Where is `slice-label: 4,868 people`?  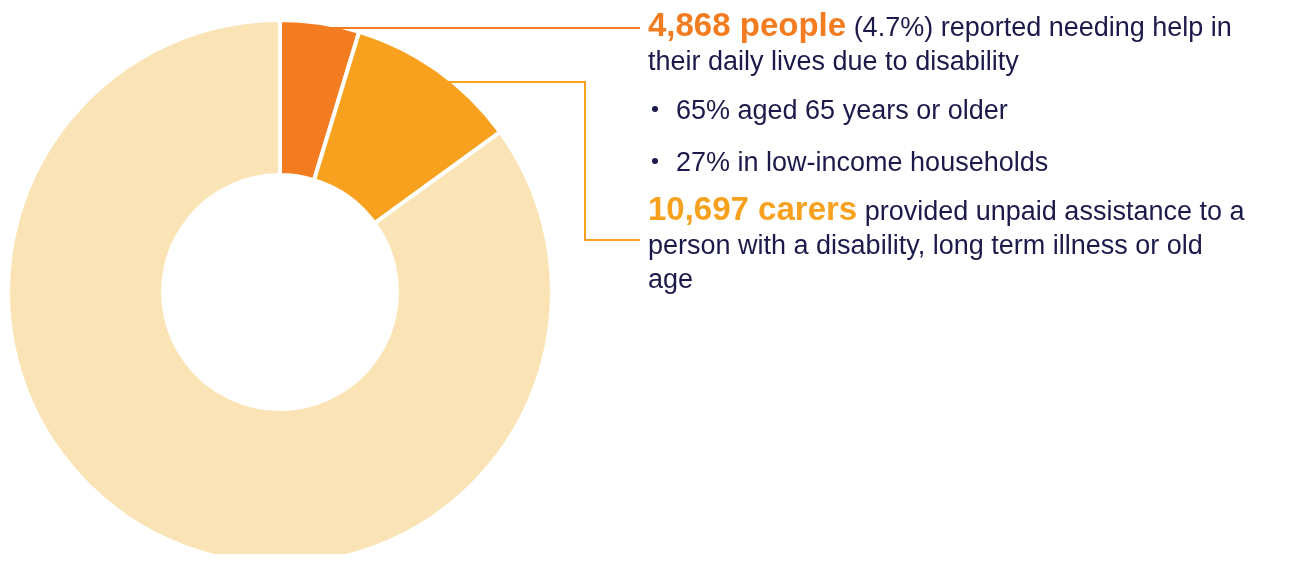 slice-label: 4,868 people is located at coordinates (747, 24).